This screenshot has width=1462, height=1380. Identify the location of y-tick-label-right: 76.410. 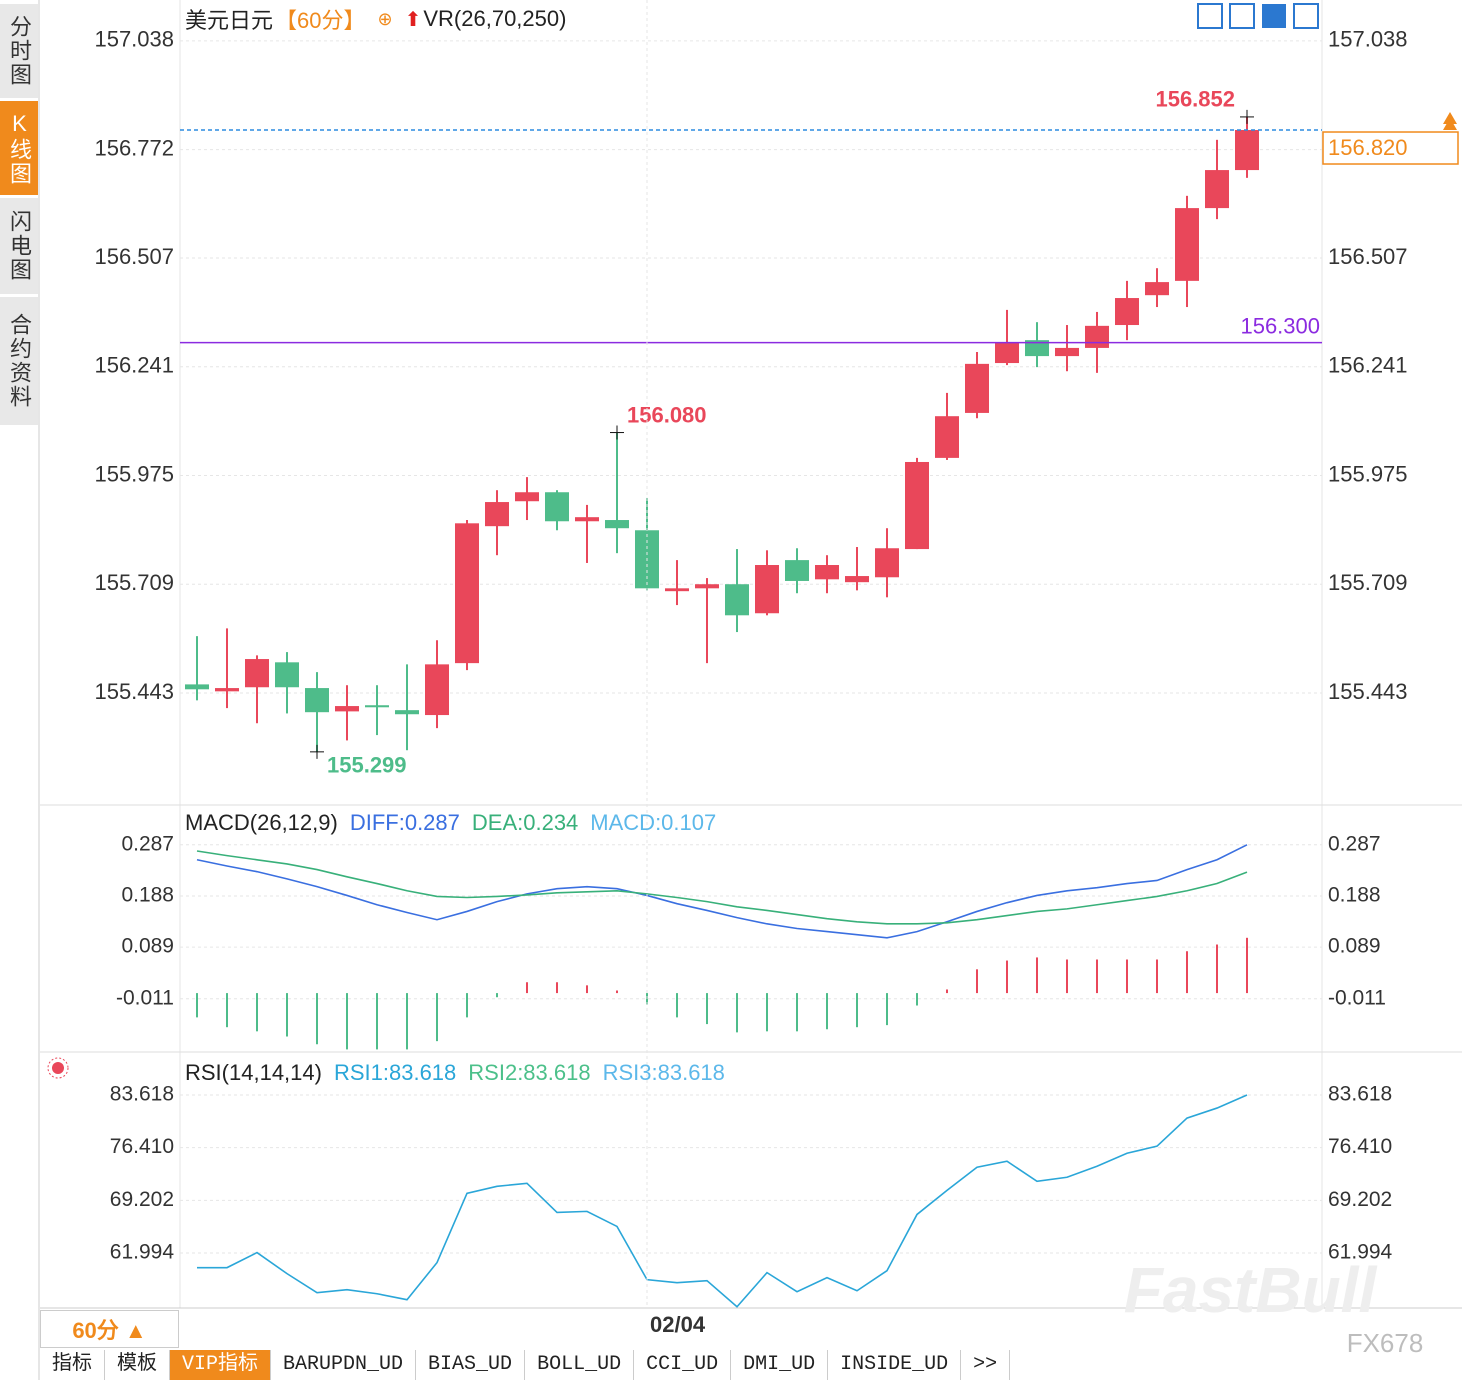
(1360, 1146).